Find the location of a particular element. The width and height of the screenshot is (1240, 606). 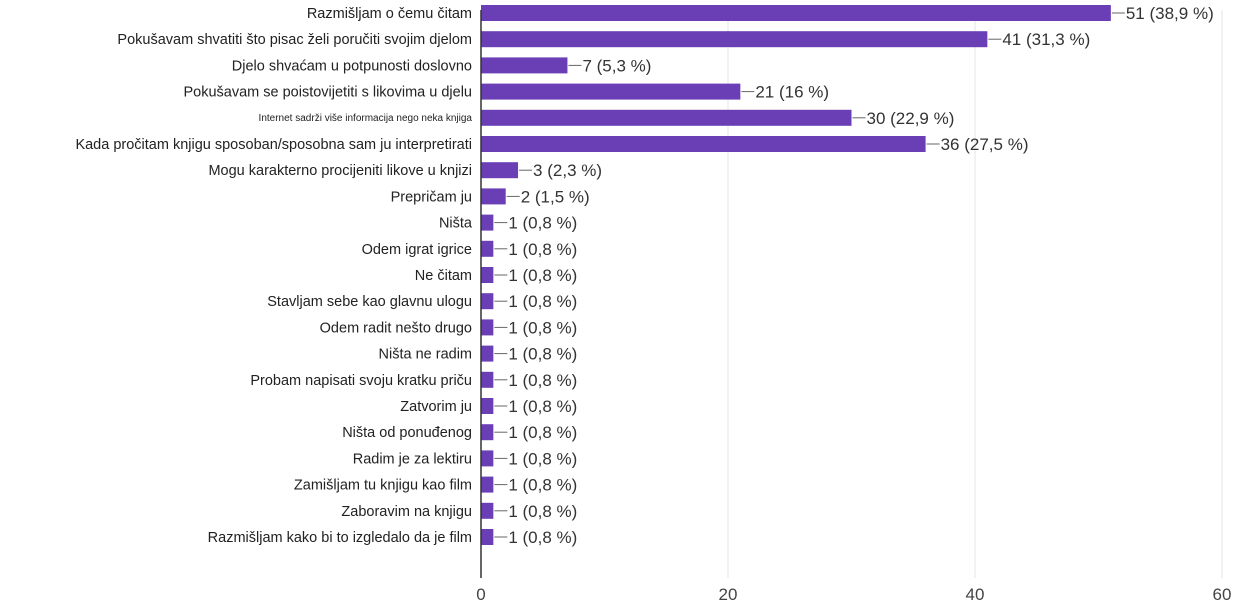

category-label: Ništa ne radim is located at coordinates (425, 355).